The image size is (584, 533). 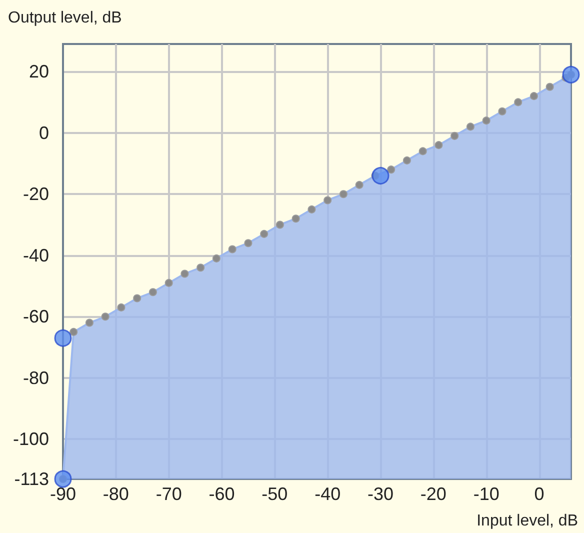 I want to click on y-tick-label: -40, so click(x=35, y=255).